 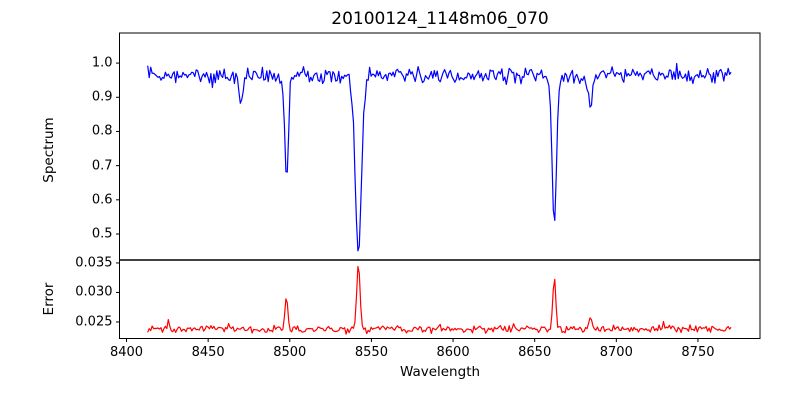 What do you see at coordinates (94, 322) in the screenshot?
I see `error-y-tick-label: 0.025` at bounding box center [94, 322].